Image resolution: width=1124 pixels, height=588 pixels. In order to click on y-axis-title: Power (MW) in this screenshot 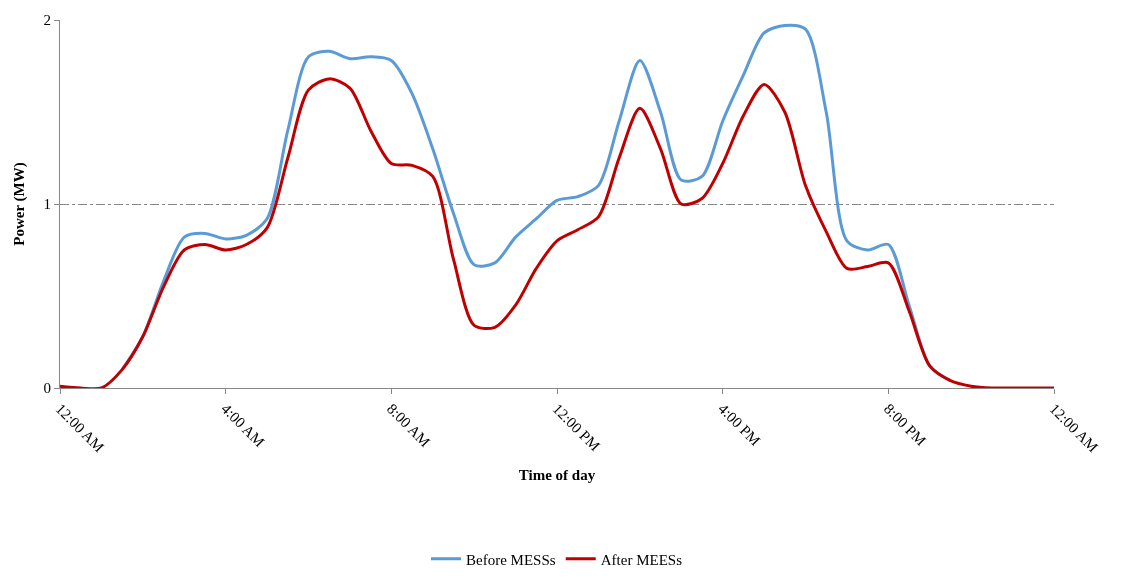, I will do `click(19, 204)`.